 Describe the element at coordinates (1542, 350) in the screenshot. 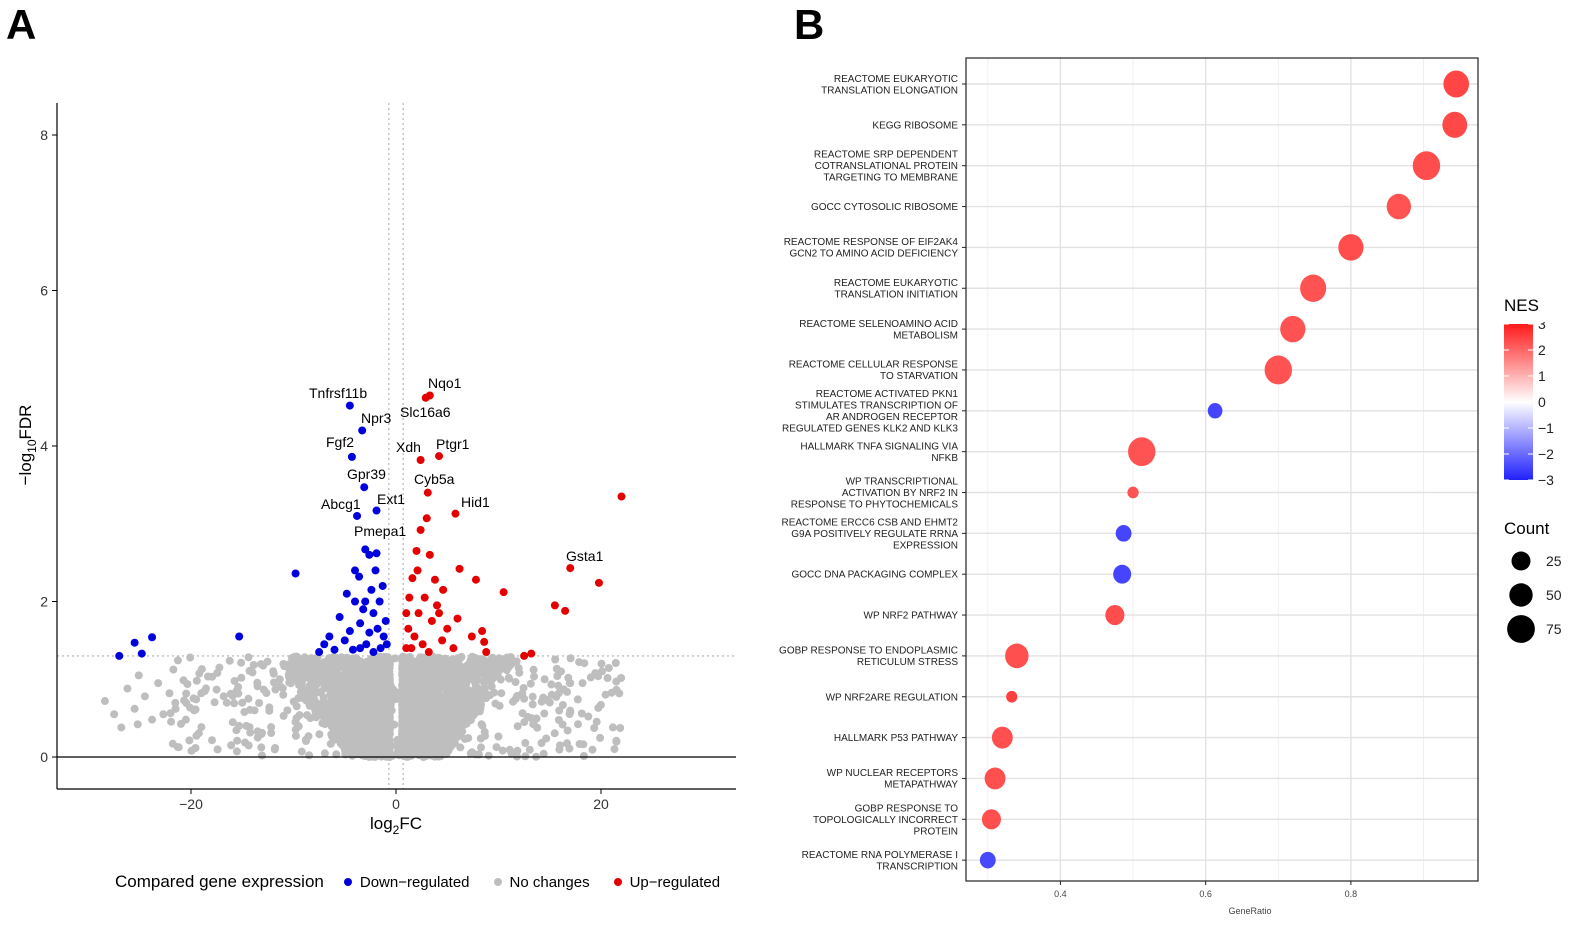

I see `nes-tick-label: 2` at that location.